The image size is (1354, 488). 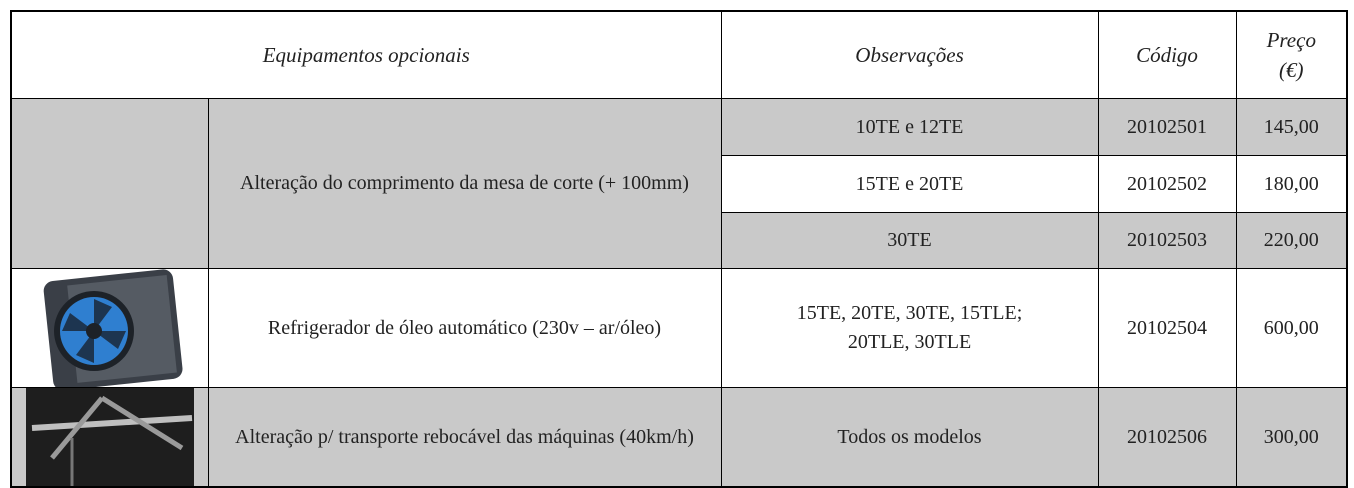 I want to click on row: 15TE e 20TE 20102502 180,00, so click(x=679, y=184).